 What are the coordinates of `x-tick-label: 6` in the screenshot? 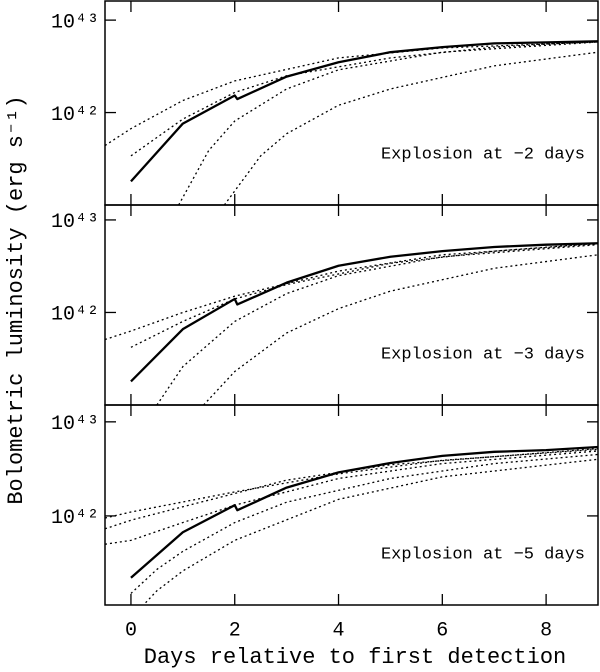 It's located at (442, 630).